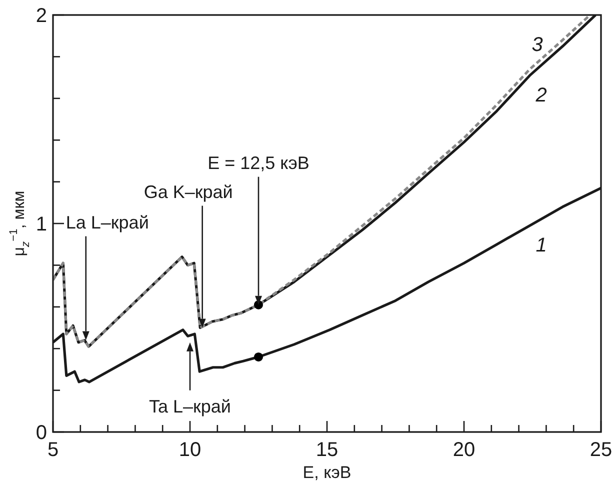 Image resolution: width=615 pixels, height=486 pixels. What do you see at coordinates (41, 433) in the screenshot?
I see `y-tick-label: 0` at bounding box center [41, 433].